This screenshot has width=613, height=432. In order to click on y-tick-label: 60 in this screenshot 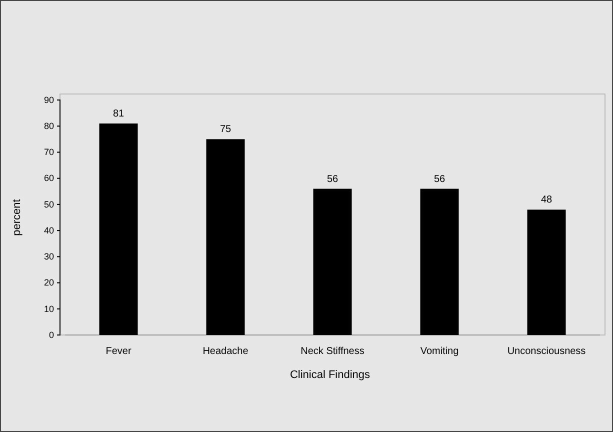, I will do `click(49, 178)`.